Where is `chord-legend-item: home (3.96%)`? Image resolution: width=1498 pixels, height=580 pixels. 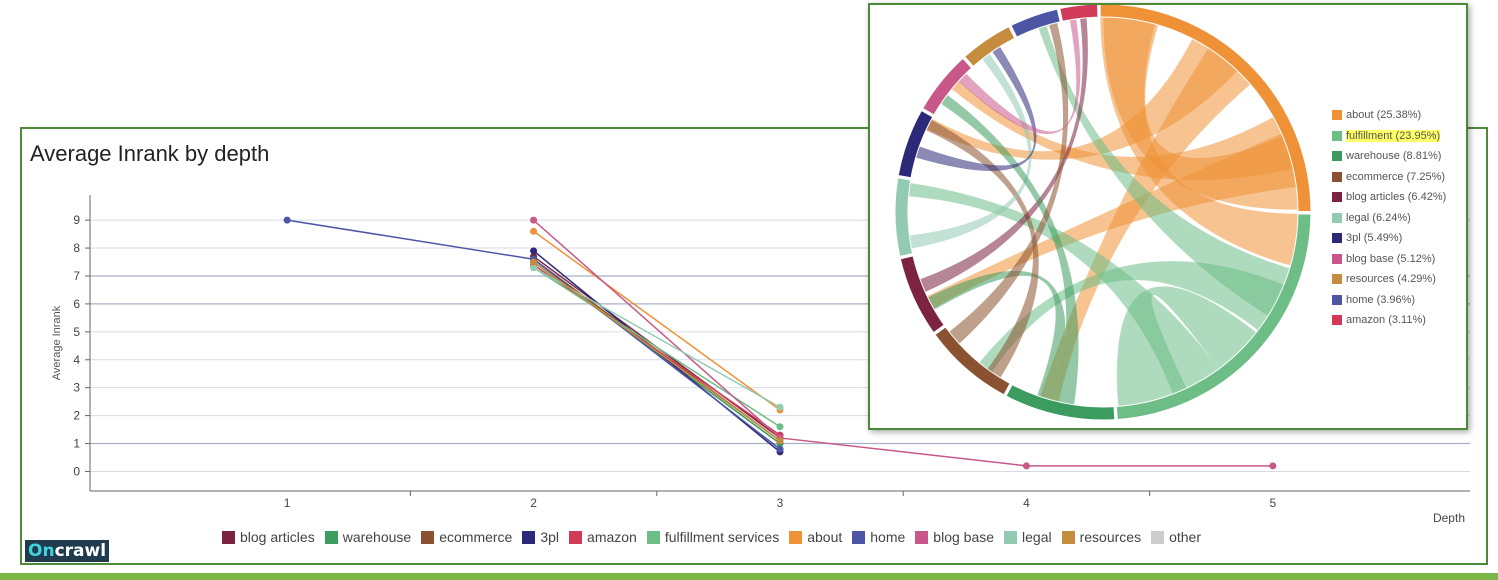 chord-legend-item: home (3.96%) is located at coordinates (1389, 300).